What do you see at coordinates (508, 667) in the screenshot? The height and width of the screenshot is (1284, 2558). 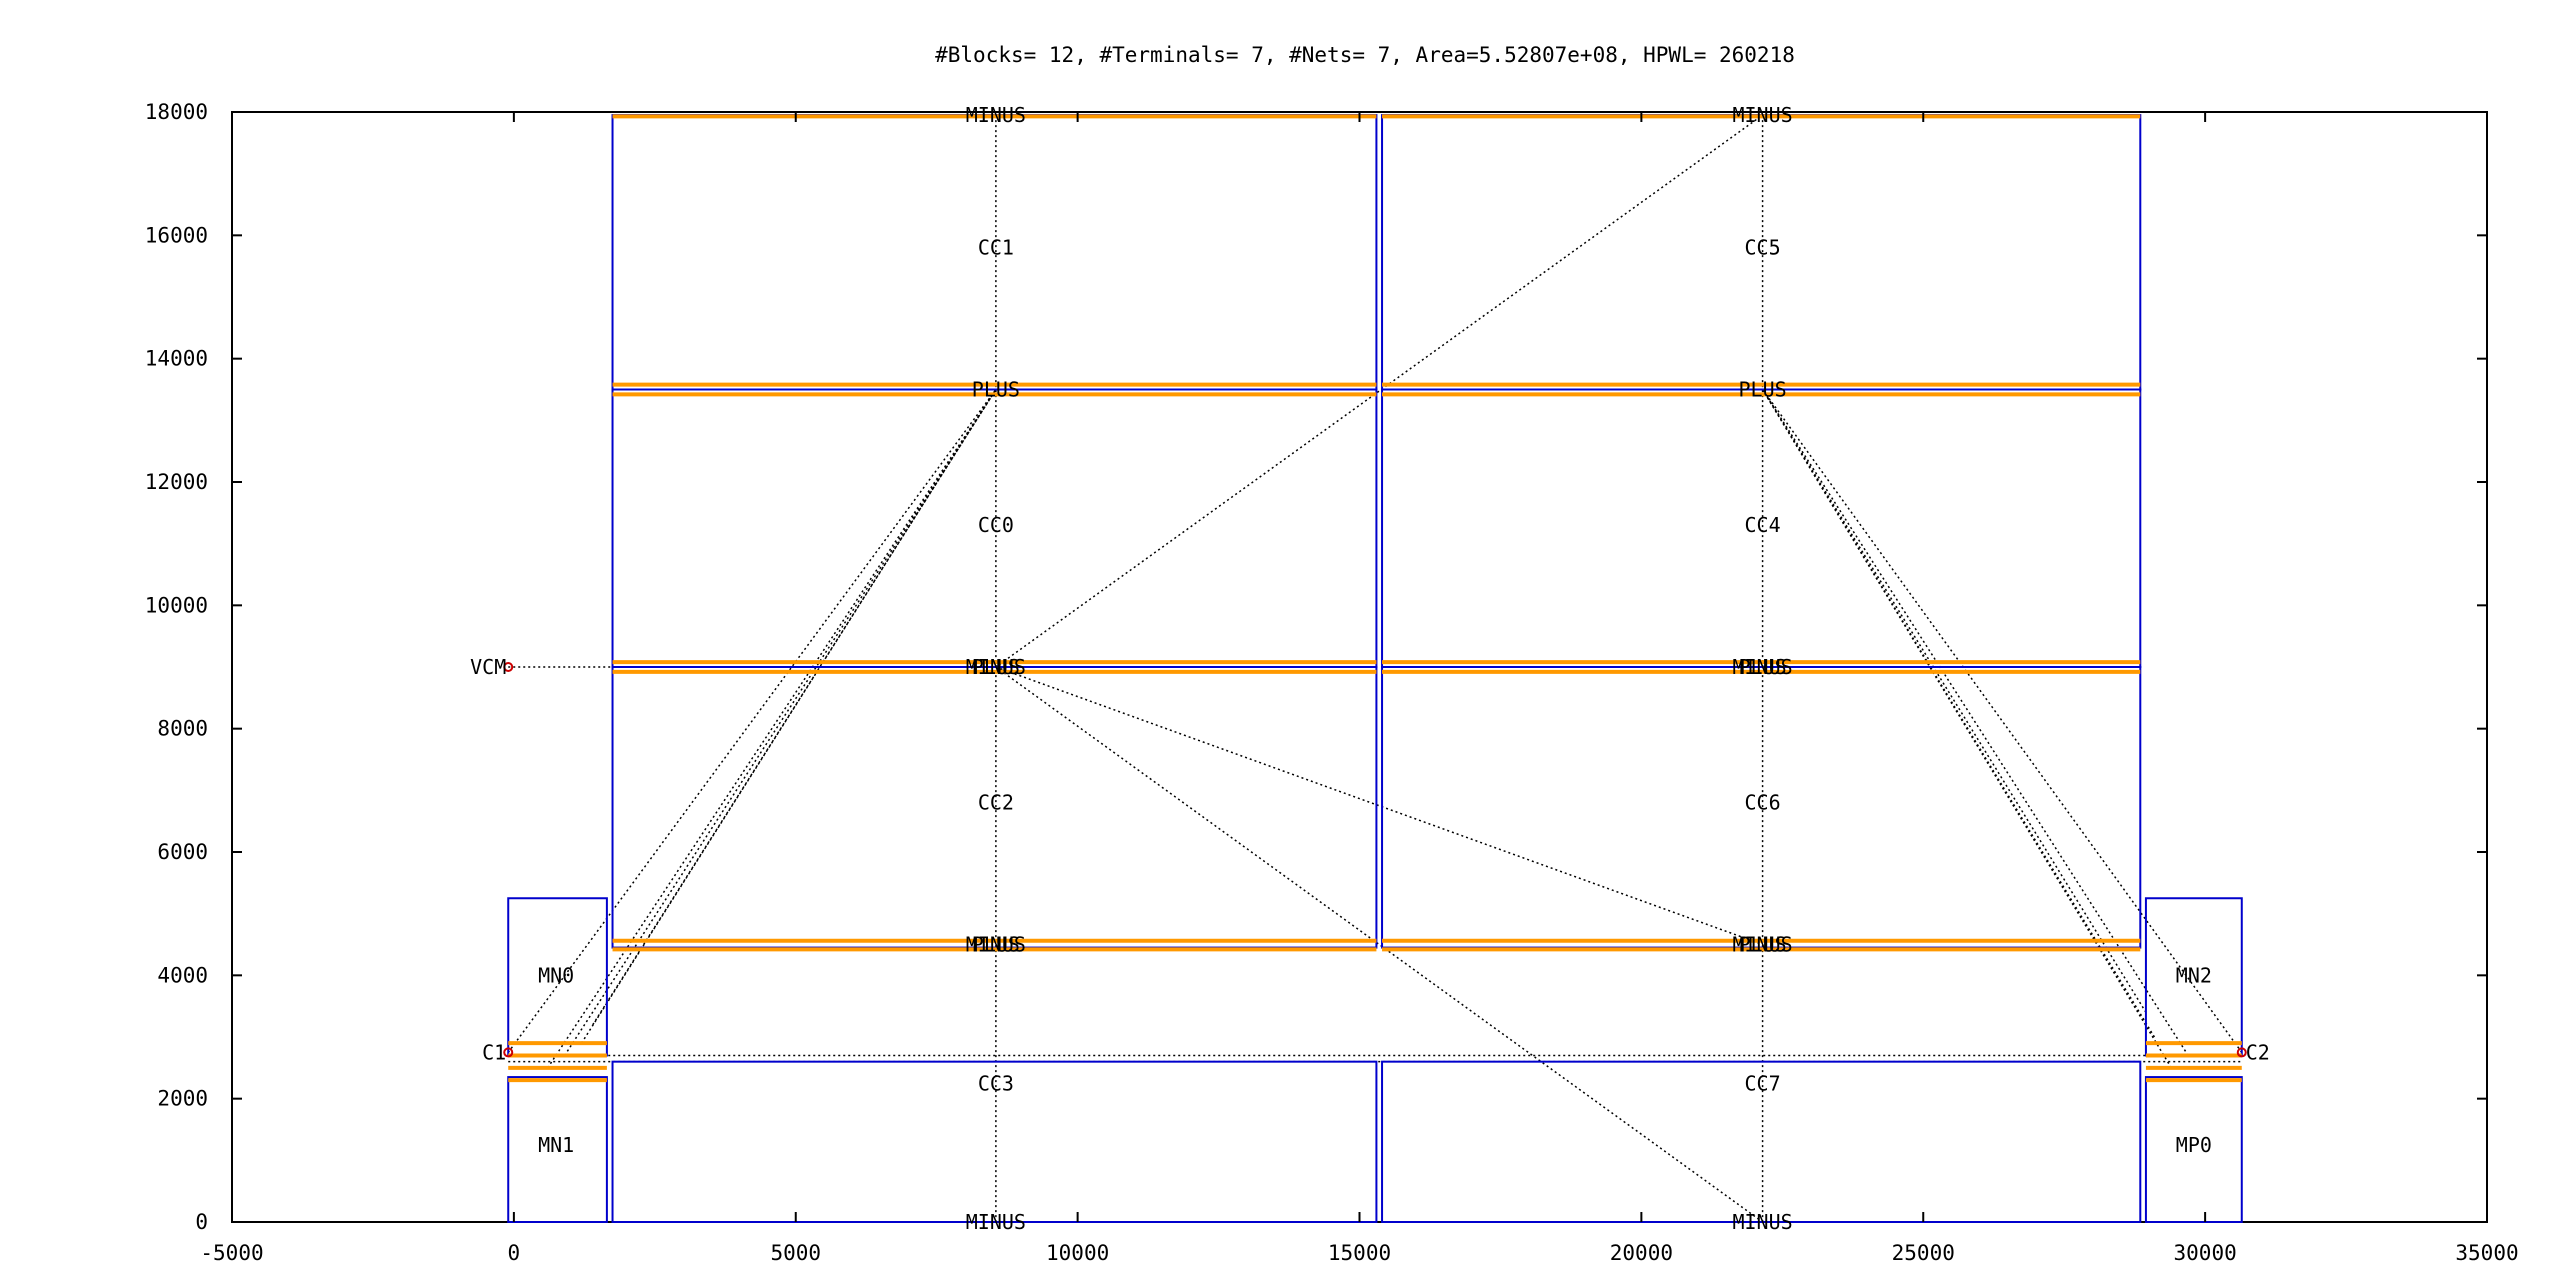 I see `terminal-vcm-marker` at bounding box center [508, 667].